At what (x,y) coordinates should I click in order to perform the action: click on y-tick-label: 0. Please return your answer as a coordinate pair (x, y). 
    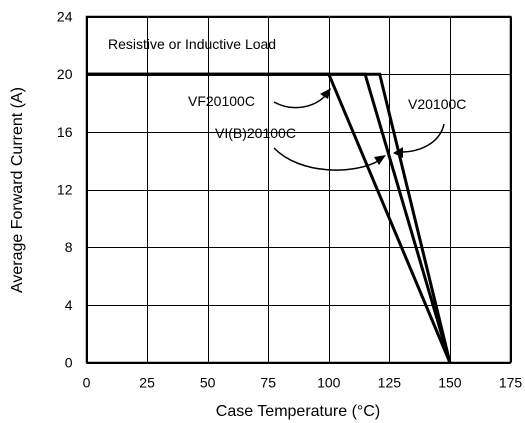
    Looking at the image, I should click on (69, 363).